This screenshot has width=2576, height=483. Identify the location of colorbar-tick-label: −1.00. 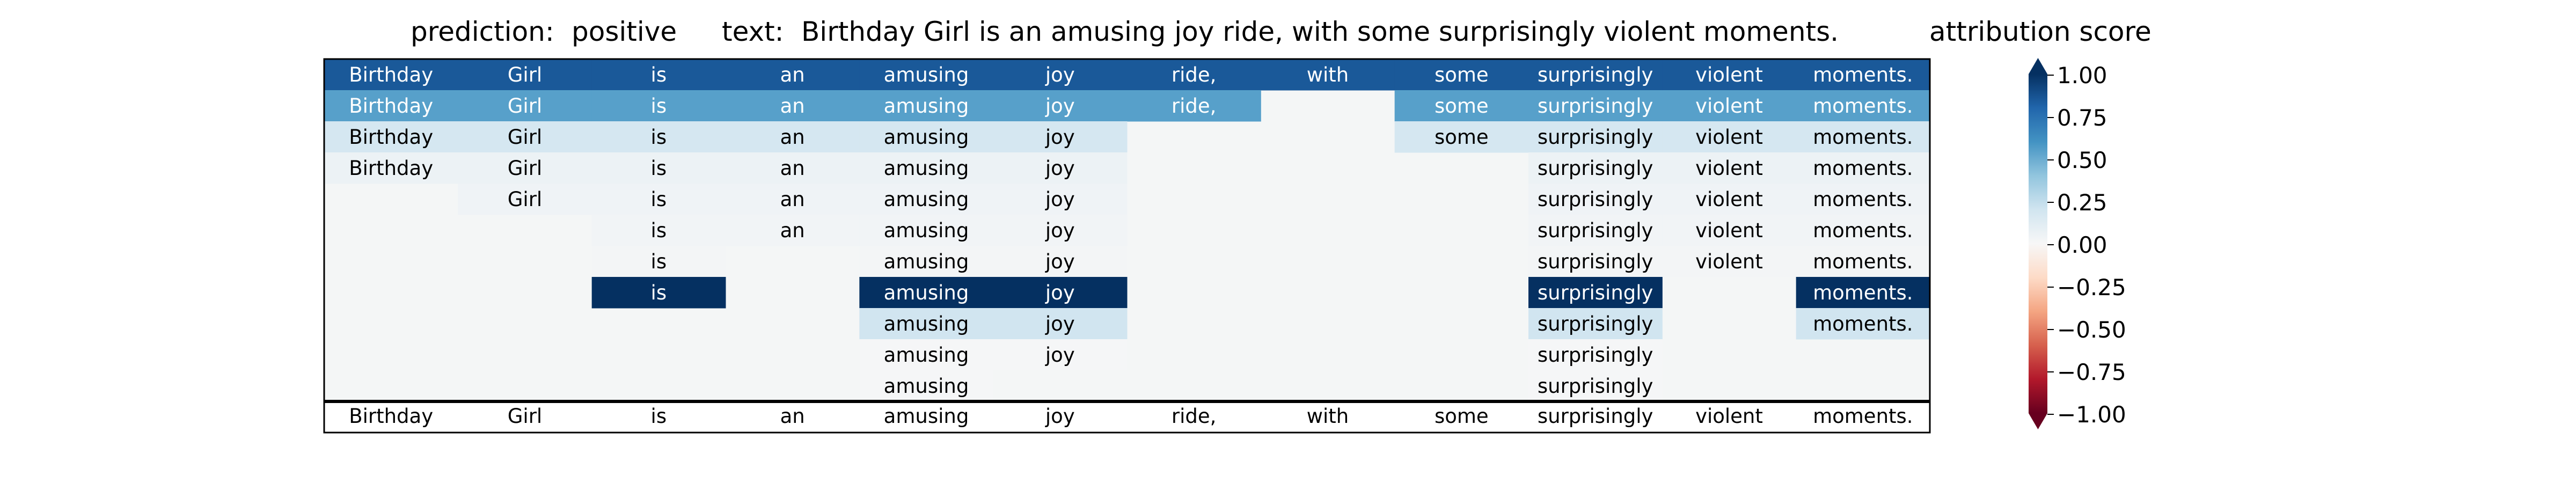
(2091, 414).